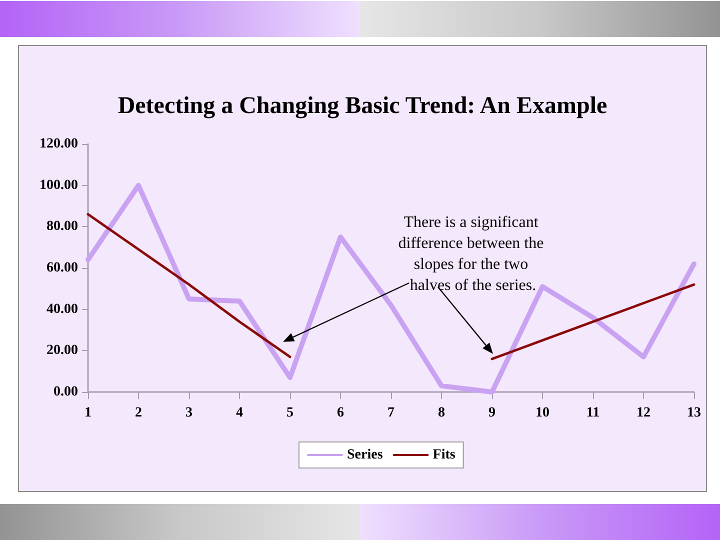  I want to click on x-tick-label: 6, so click(340, 413).